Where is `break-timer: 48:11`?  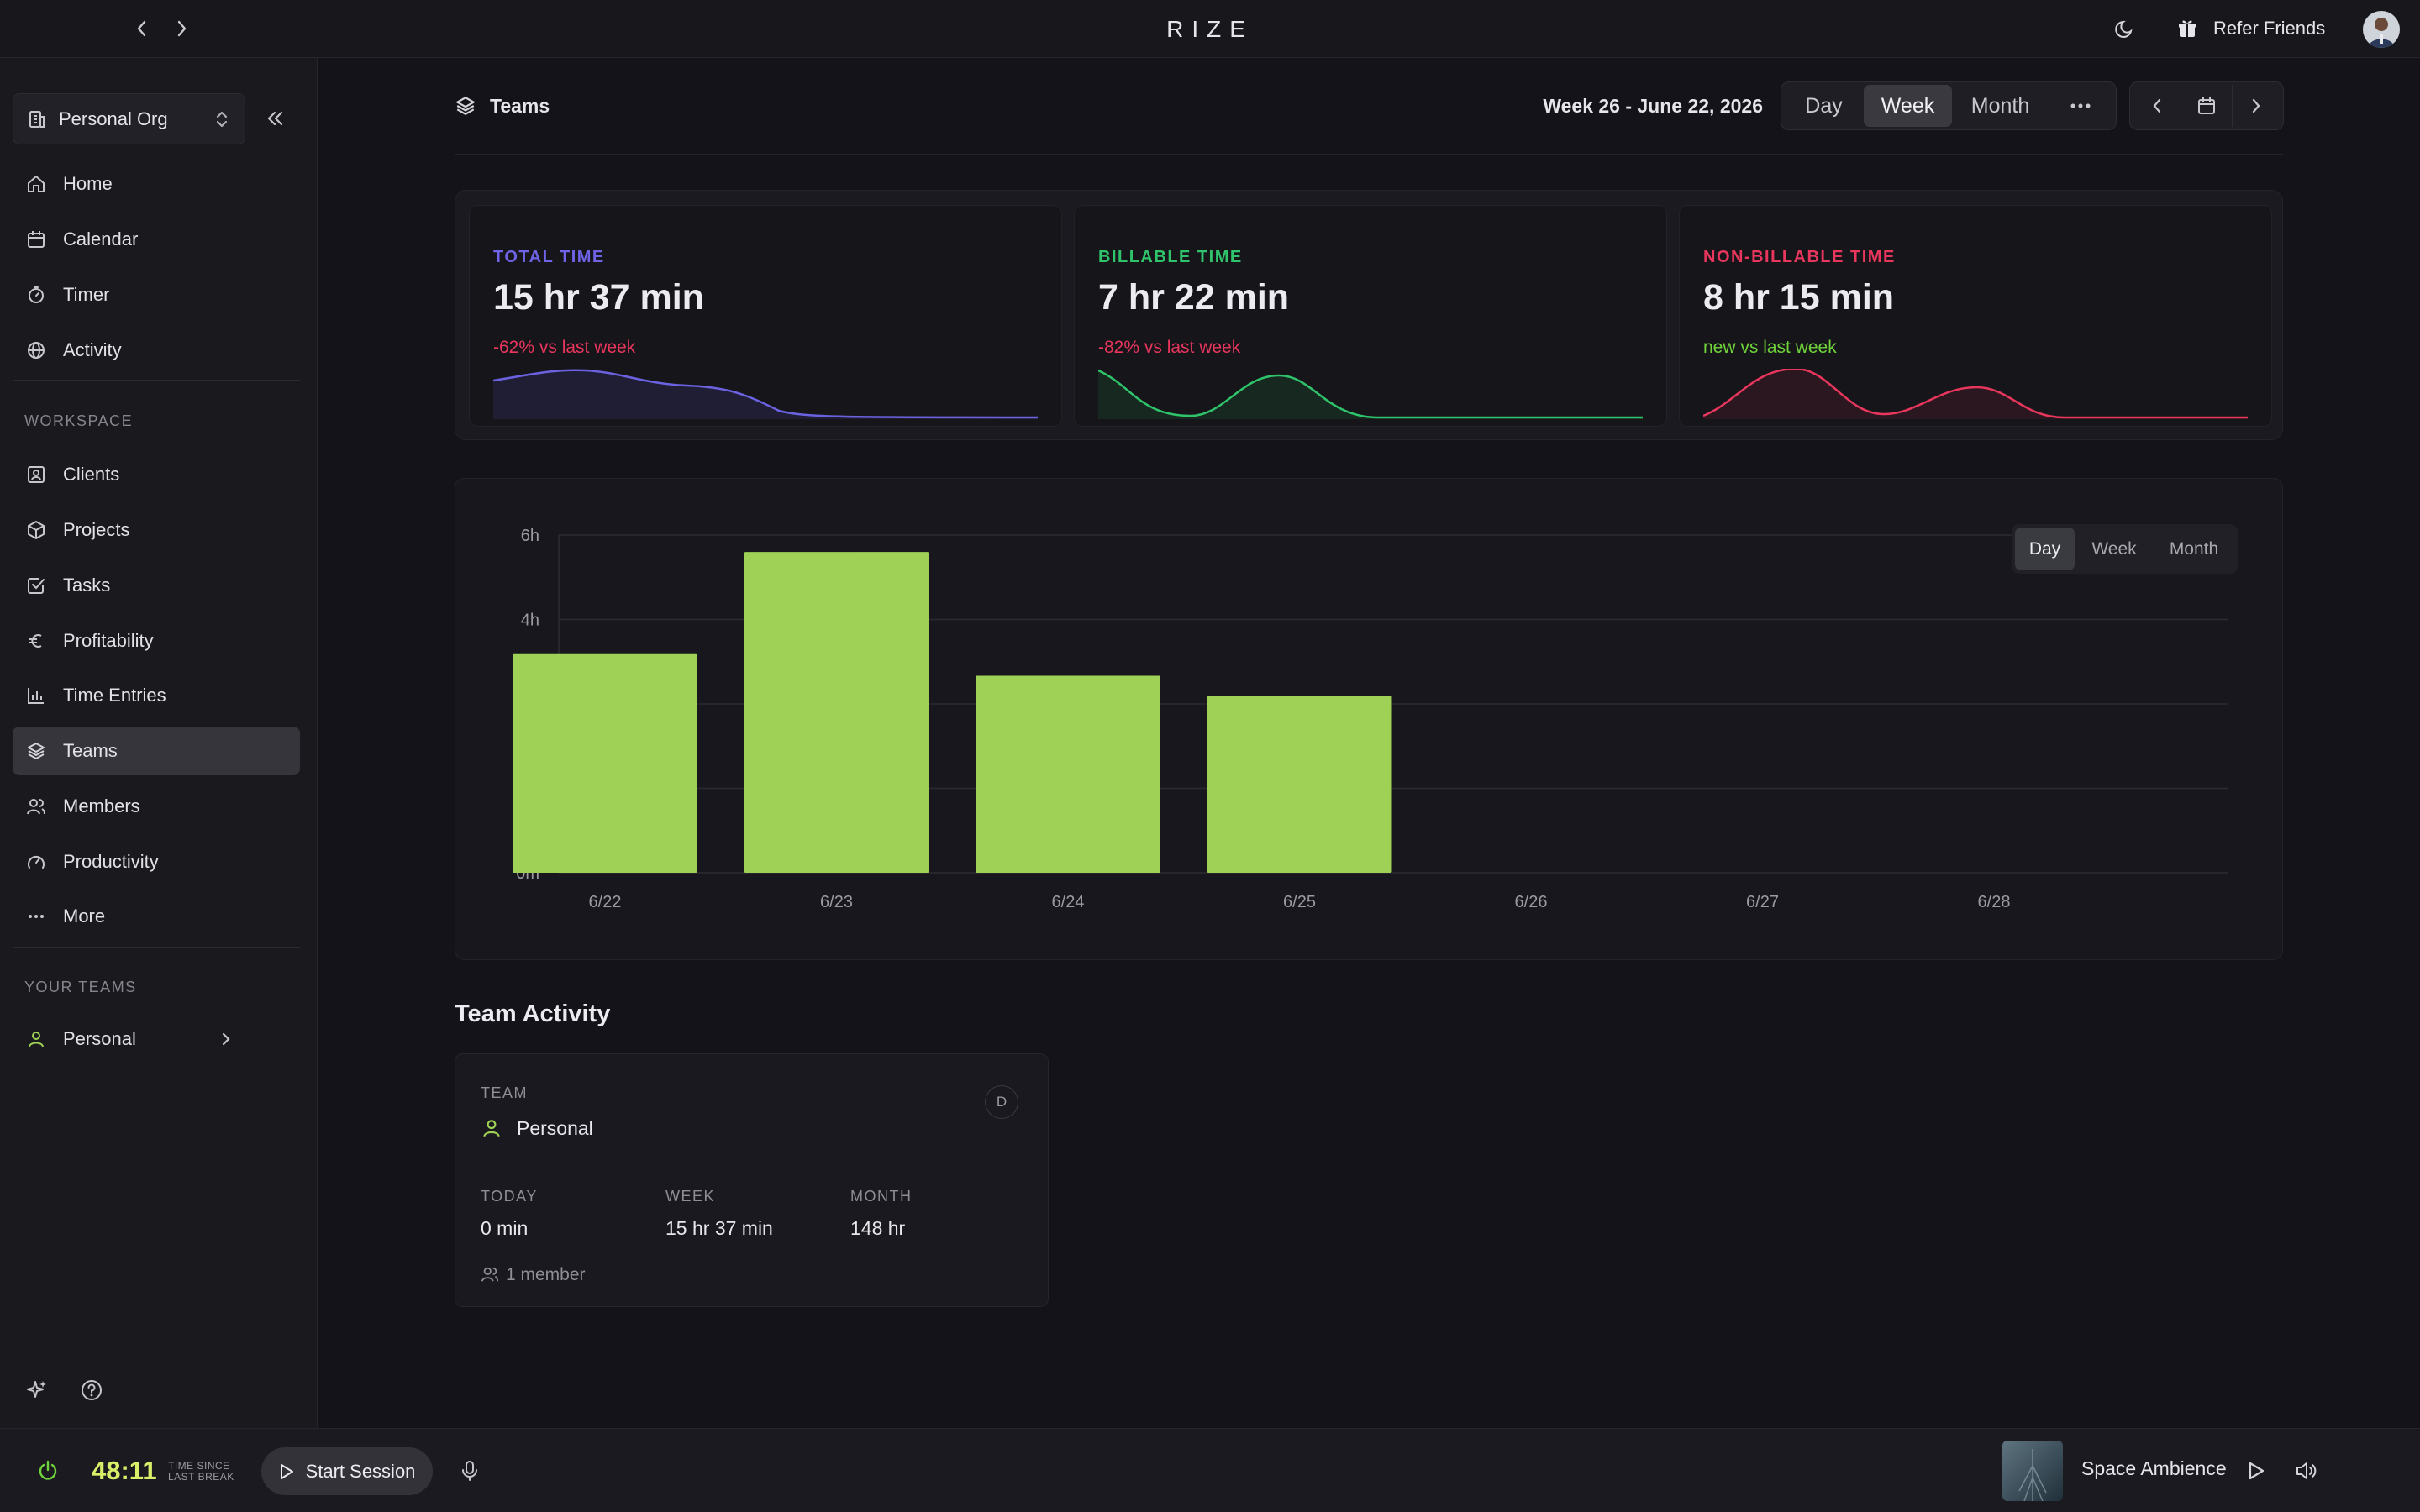 break-timer: 48:11 is located at coordinates (124, 1470).